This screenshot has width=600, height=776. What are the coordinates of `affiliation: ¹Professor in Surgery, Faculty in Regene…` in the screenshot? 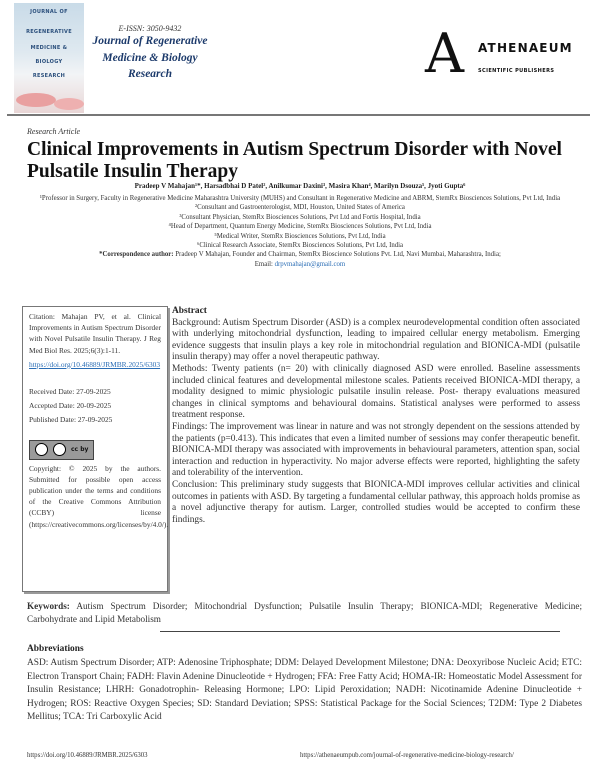 It's located at (300, 198).